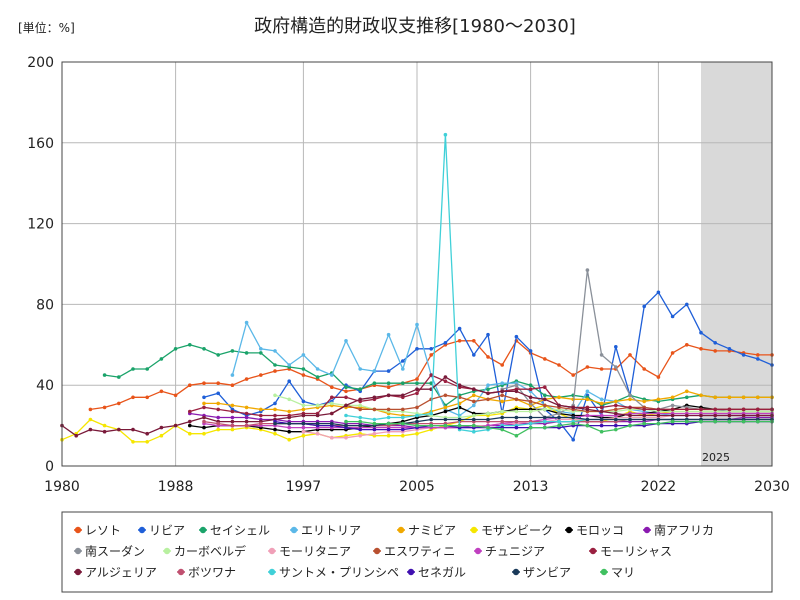  I want to click on legend-label: セイシェル, so click(240, 531).